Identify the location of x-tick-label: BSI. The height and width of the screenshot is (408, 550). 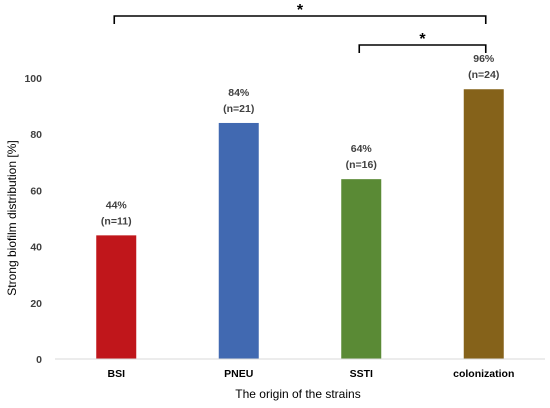
(116, 374).